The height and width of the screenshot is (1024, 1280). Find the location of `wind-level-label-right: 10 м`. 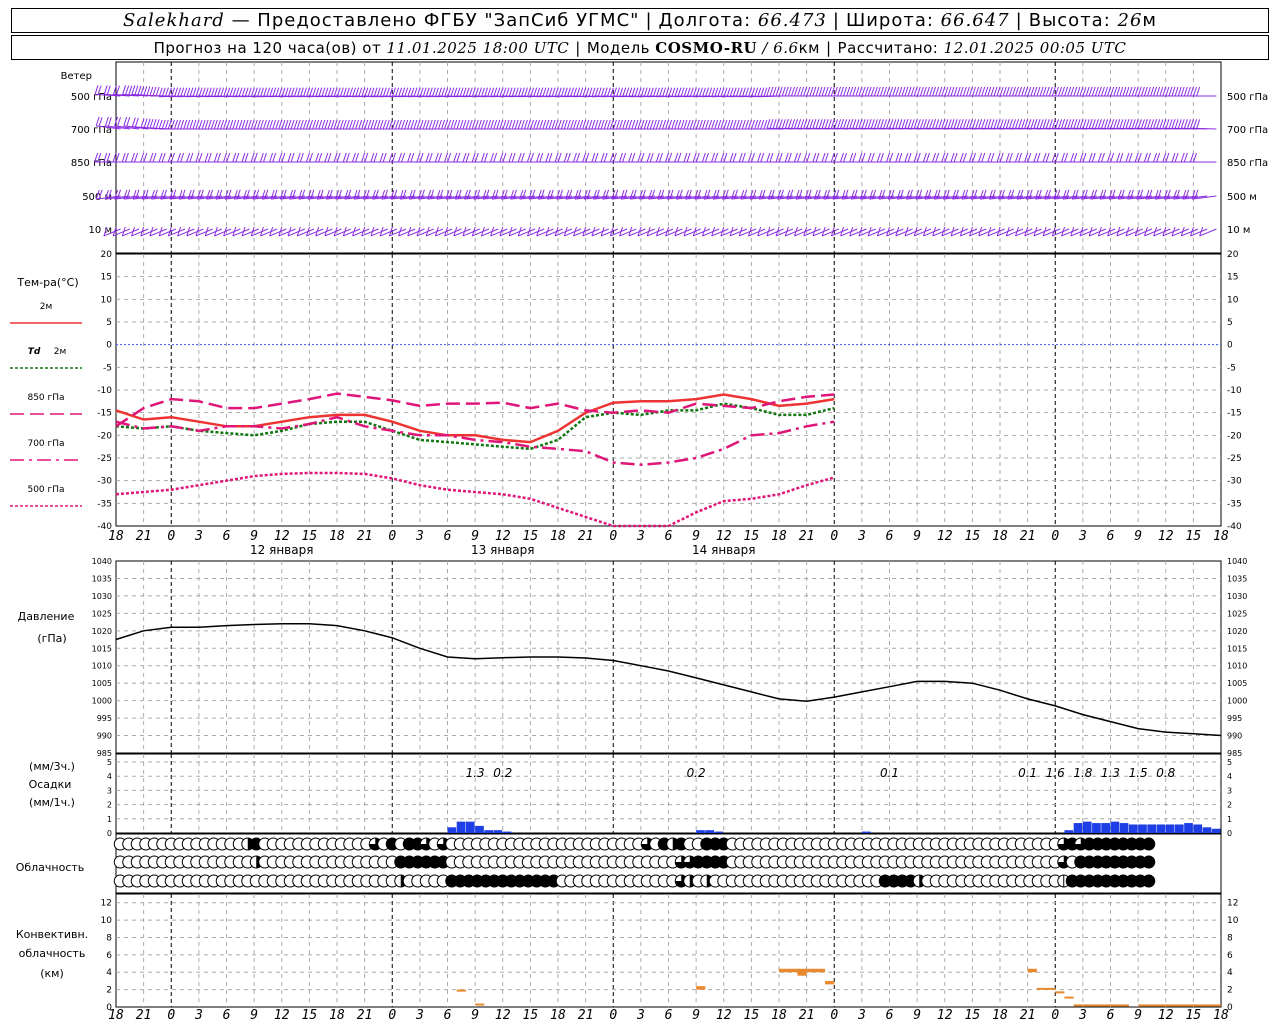

wind-level-label-right: 10 м is located at coordinates (1238, 230).